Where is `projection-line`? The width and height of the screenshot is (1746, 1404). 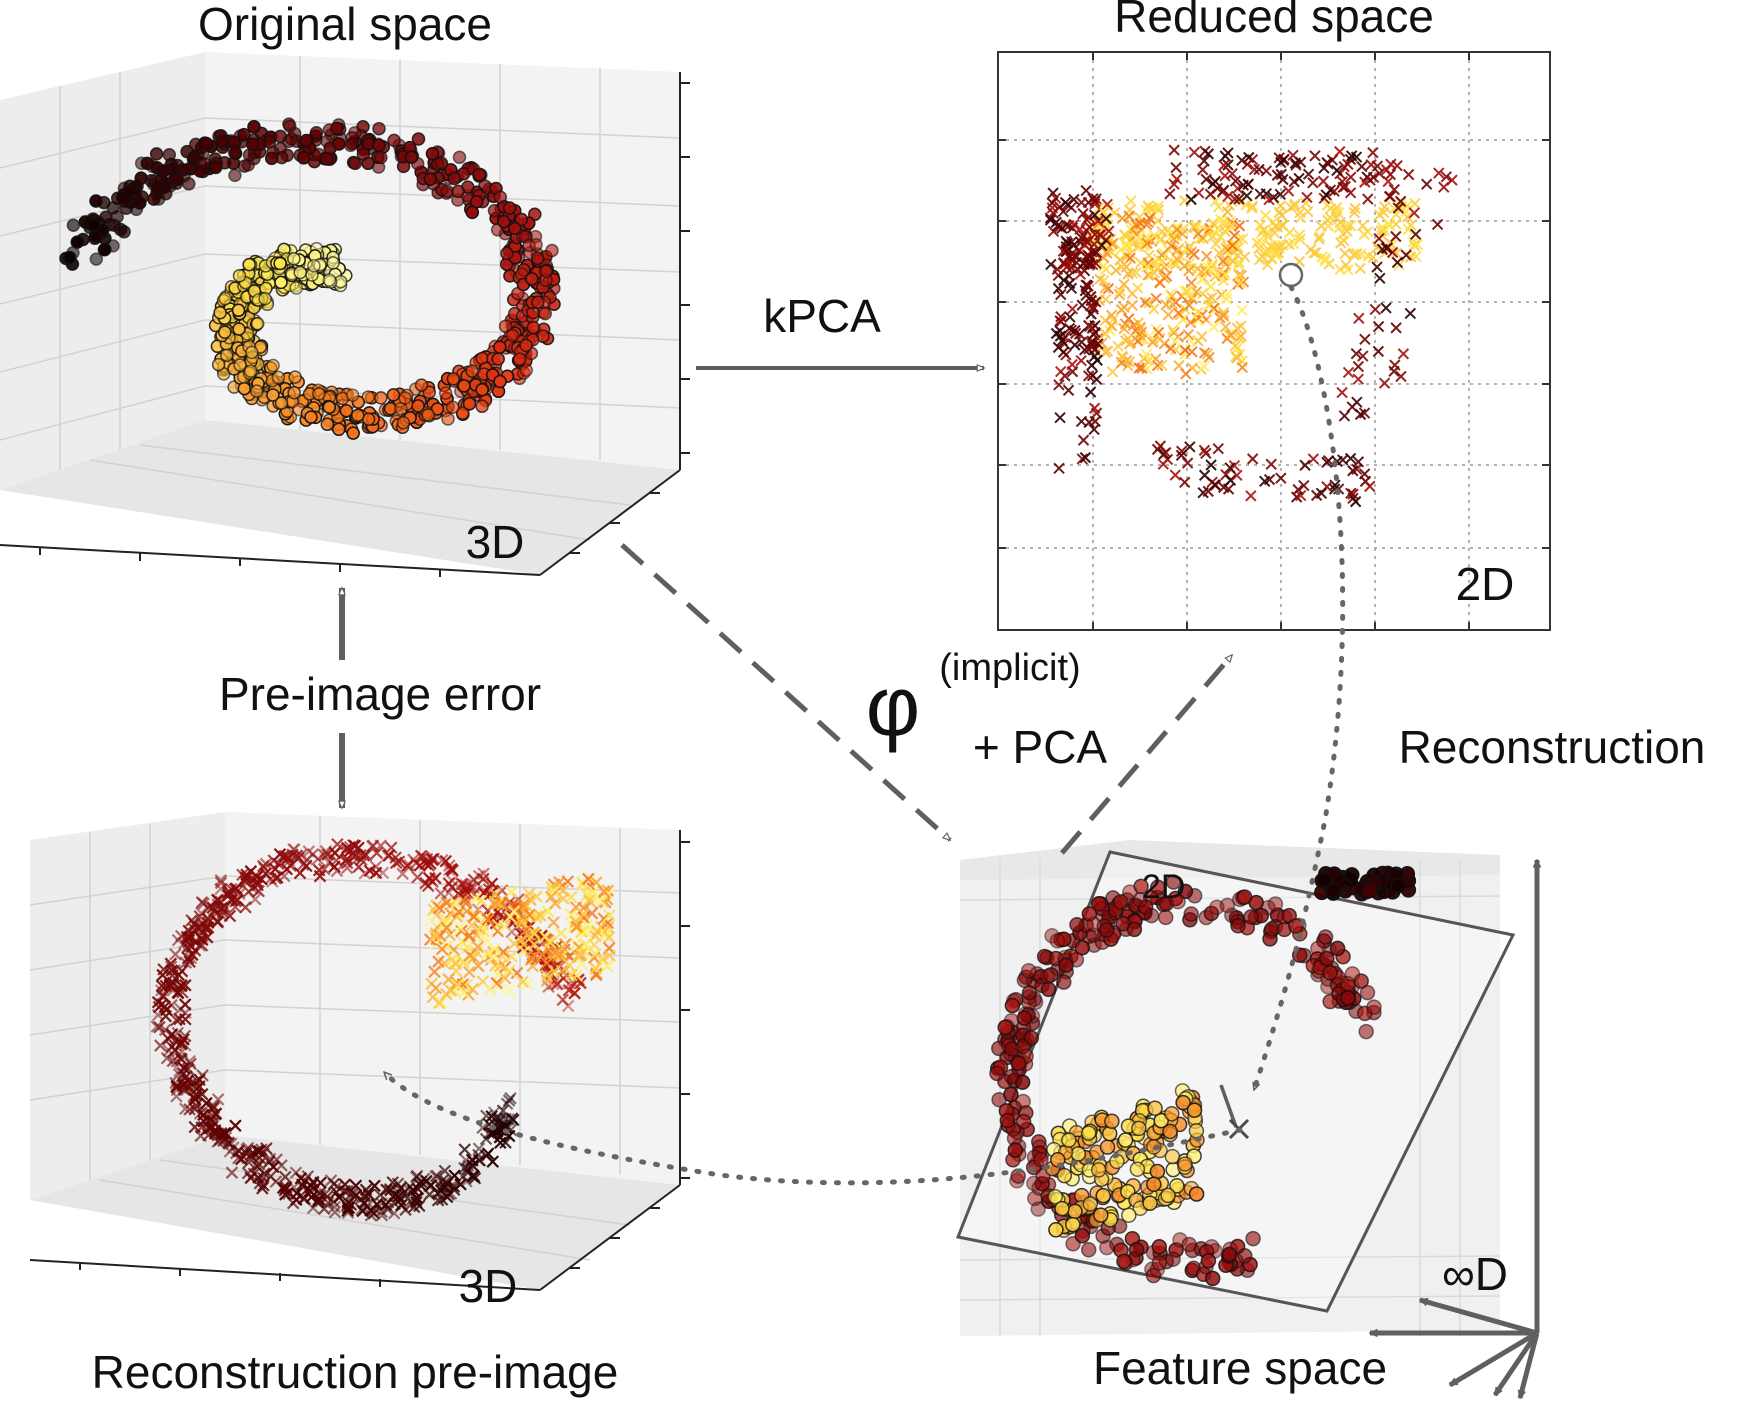
projection-line is located at coordinates (1228, 1106).